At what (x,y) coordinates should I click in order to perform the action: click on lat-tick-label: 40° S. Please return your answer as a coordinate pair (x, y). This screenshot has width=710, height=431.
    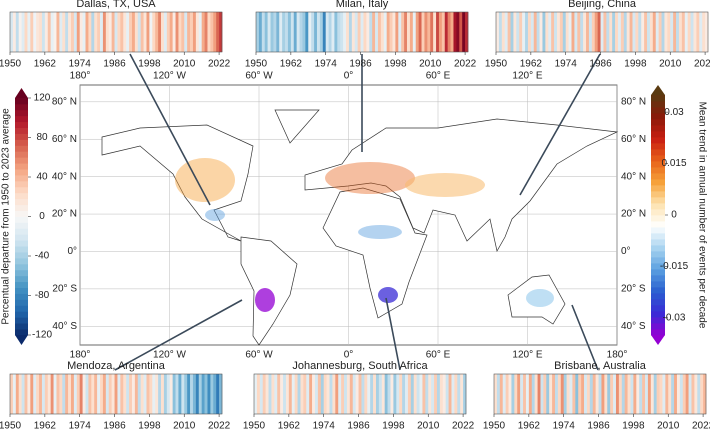
    Looking at the image, I should click on (64, 326).